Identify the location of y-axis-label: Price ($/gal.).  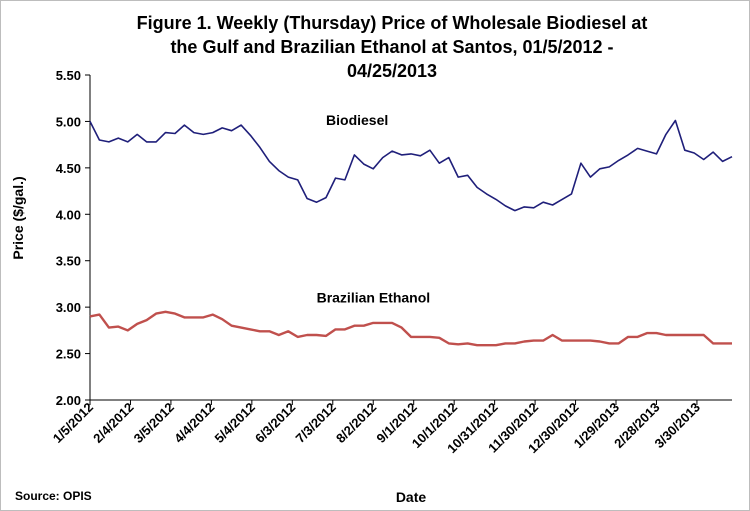
(18, 217).